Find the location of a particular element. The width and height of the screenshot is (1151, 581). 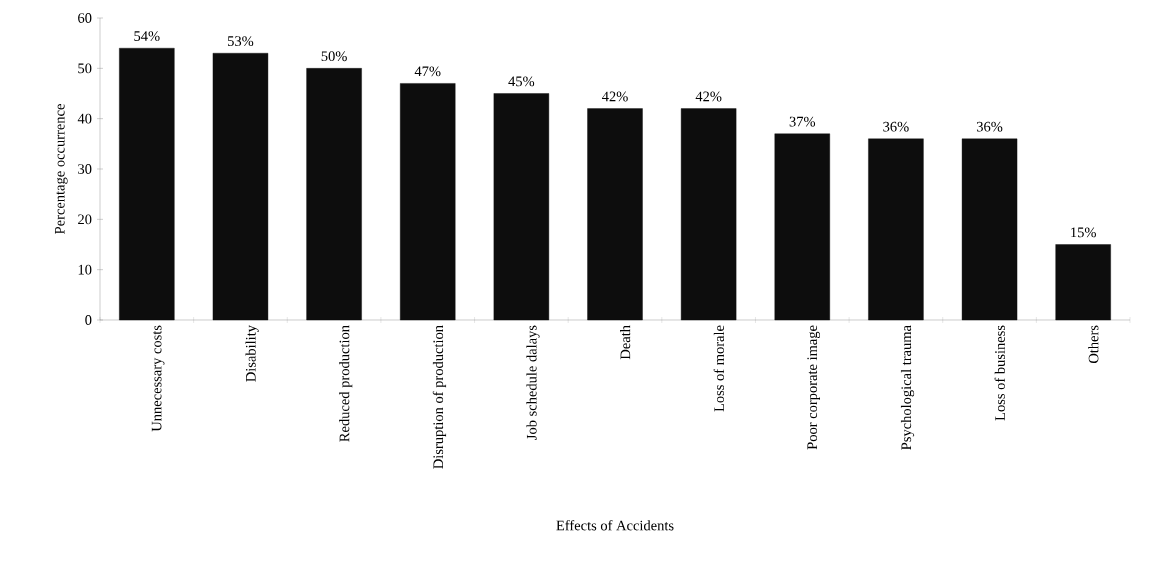

y-tick-label: 60 is located at coordinates (85, 18).